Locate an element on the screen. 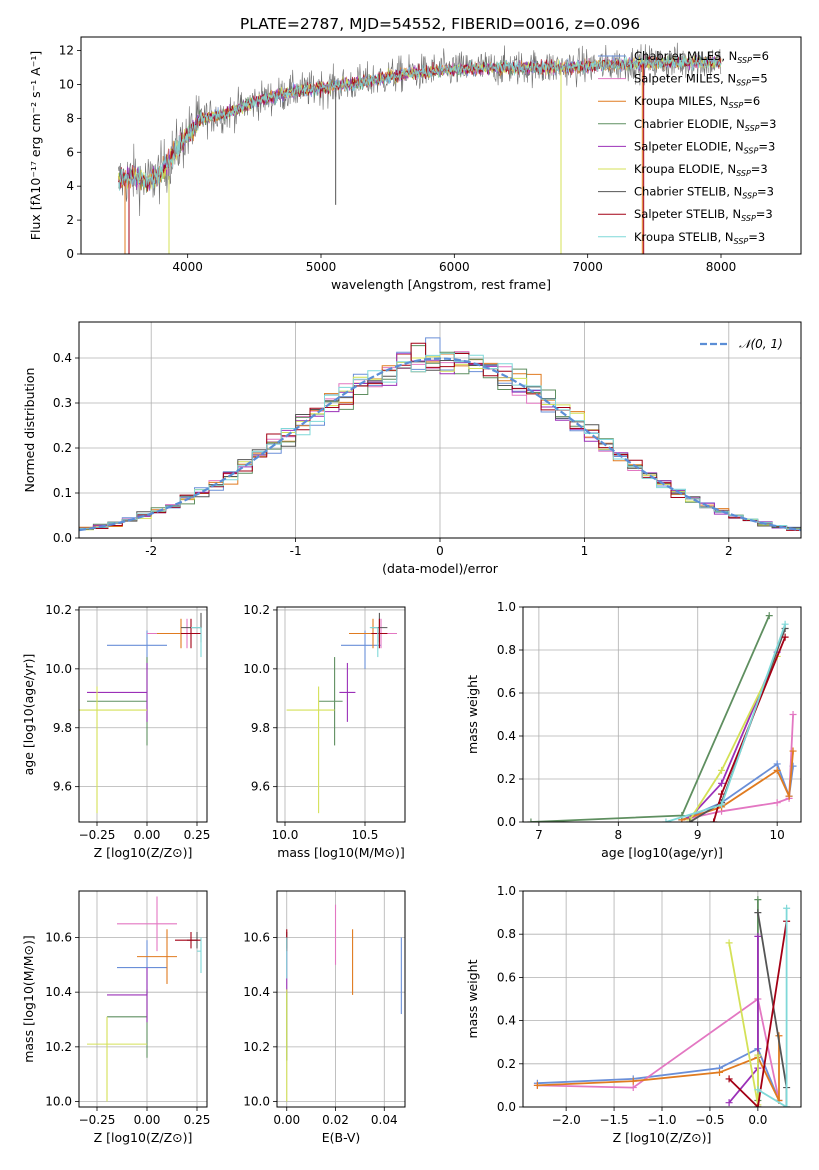 Image resolution: width=819 pixels, height=1170 pixels. mass_weight_vs_Z-ytick-label: 1.0 is located at coordinates (506, 891).